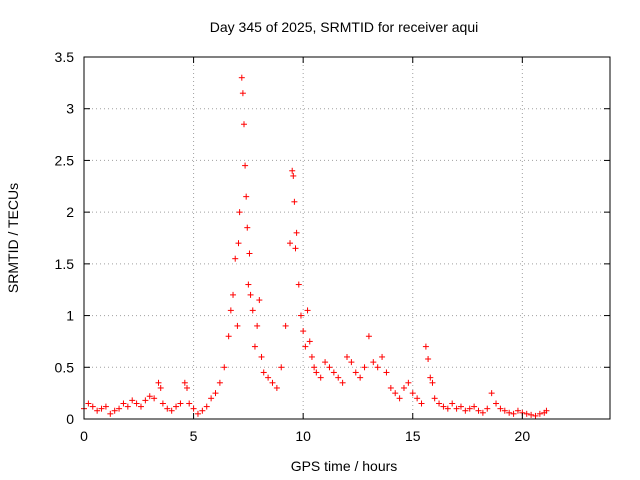 This screenshot has height=480, width=640. I want to click on x-tick-label: 10, so click(303, 436).